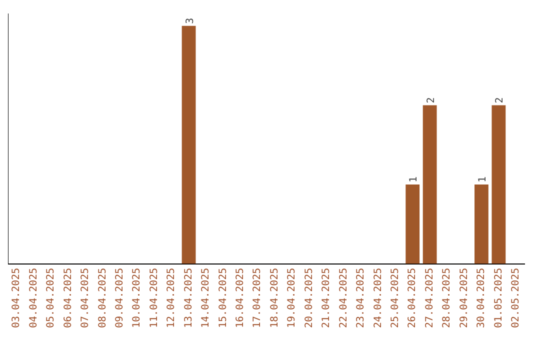 The image size is (540, 340). I want to click on x-tick-label: 09.04.2025, so click(120, 298).